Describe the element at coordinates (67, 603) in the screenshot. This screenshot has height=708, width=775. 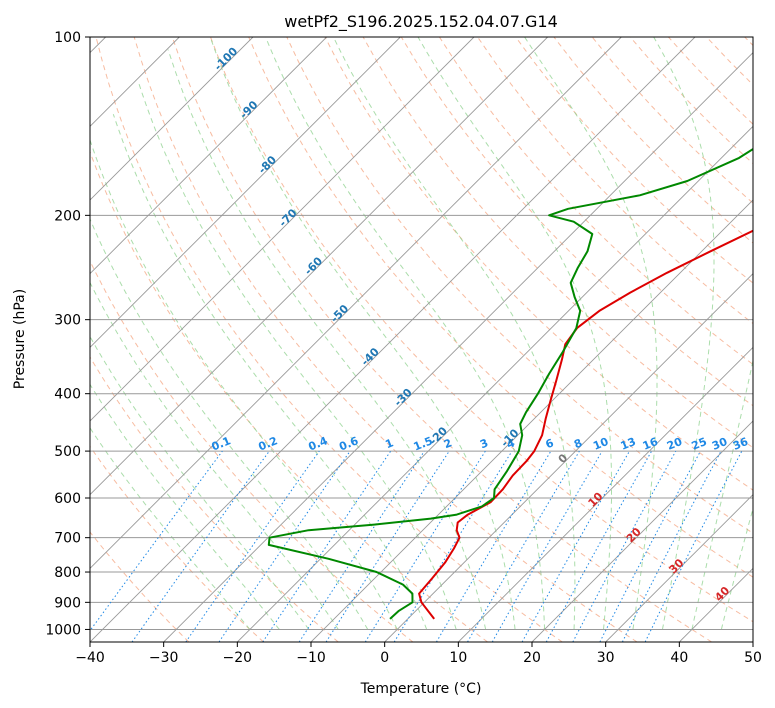
I see `y-tick-label: 900` at that location.